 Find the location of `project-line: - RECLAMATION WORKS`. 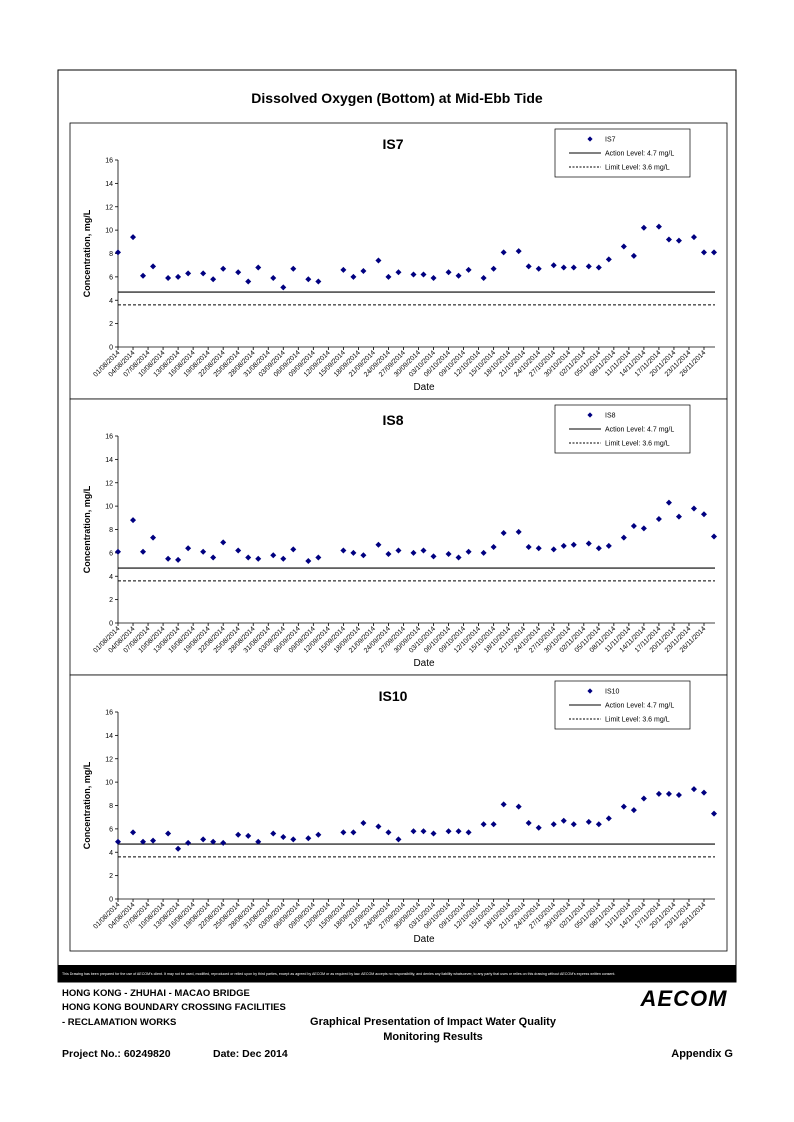

project-line: - RECLAMATION WORKS is located at coordinates (119, 1022).